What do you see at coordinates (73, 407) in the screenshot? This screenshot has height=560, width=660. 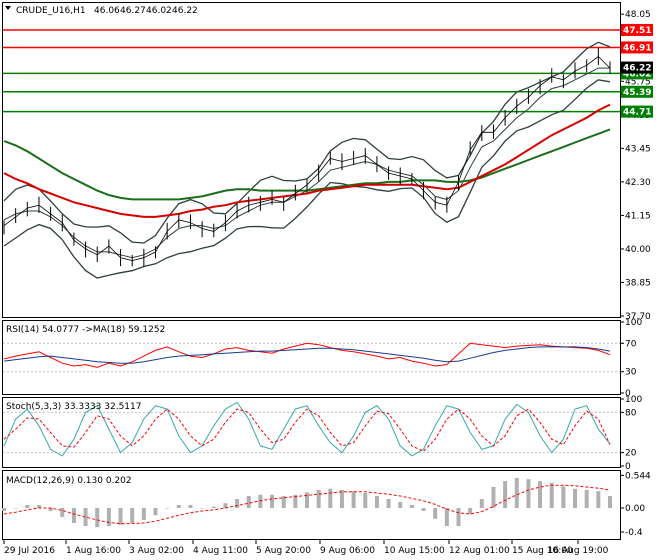 I see `stoch-title: Stoch(5,3,3) 33.3333 32.5117` at bounding box center [73, 407].